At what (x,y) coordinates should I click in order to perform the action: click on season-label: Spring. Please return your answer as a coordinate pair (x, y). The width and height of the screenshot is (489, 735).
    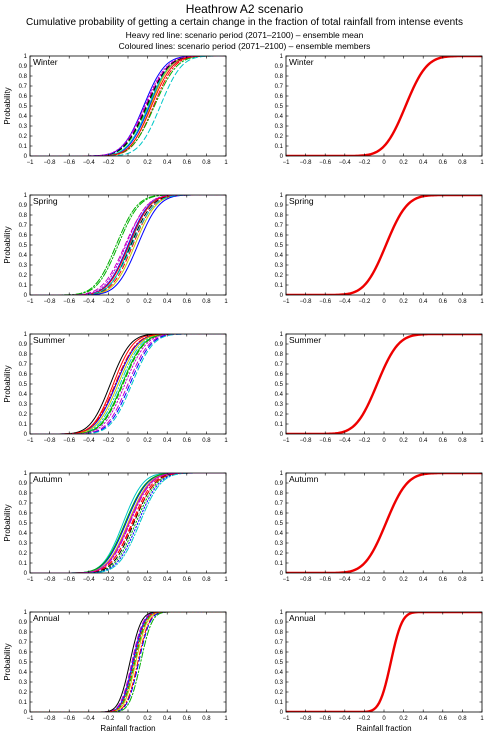
    Looking at the image, I should click on (301, 201).